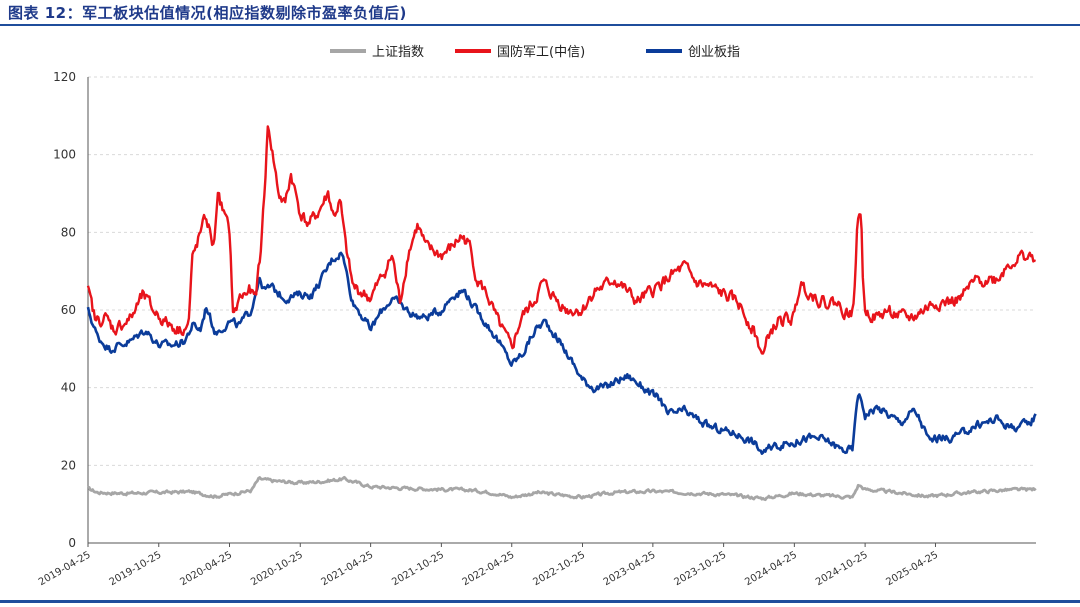  Describe the element at coordinates (206, 569) in the screenshot. I see `x-tick-label: 2020-04-25` at that location.